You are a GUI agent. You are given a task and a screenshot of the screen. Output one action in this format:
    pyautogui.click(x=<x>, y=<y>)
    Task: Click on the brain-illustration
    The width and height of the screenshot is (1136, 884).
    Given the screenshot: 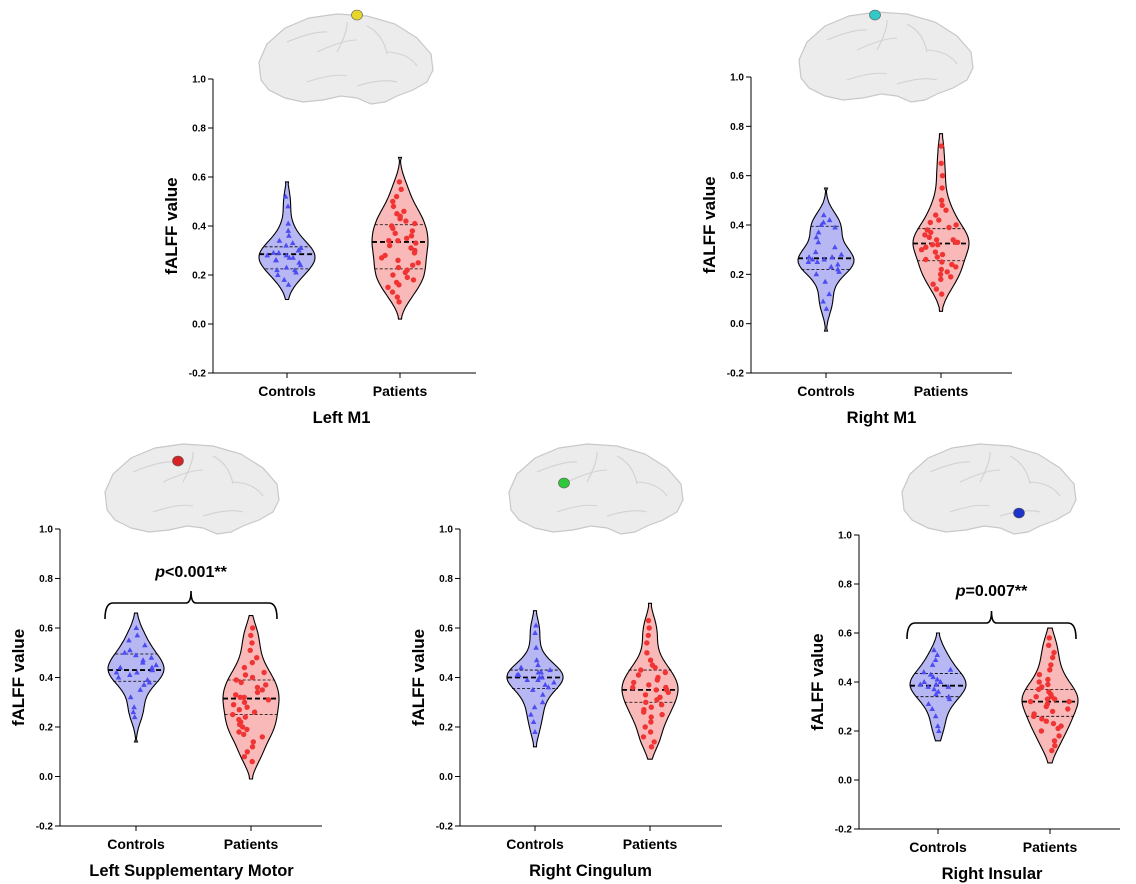 What is the action you would take?
    pyautogui.click(x=346, y=57)
    